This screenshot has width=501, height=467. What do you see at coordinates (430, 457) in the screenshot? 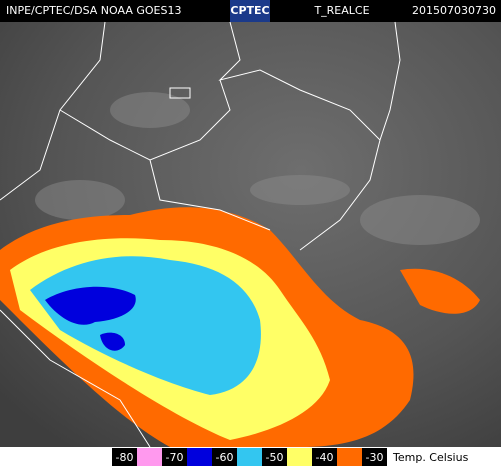
I see `legend-unit: Temp. Celsius` at bounding box center [430, 457].